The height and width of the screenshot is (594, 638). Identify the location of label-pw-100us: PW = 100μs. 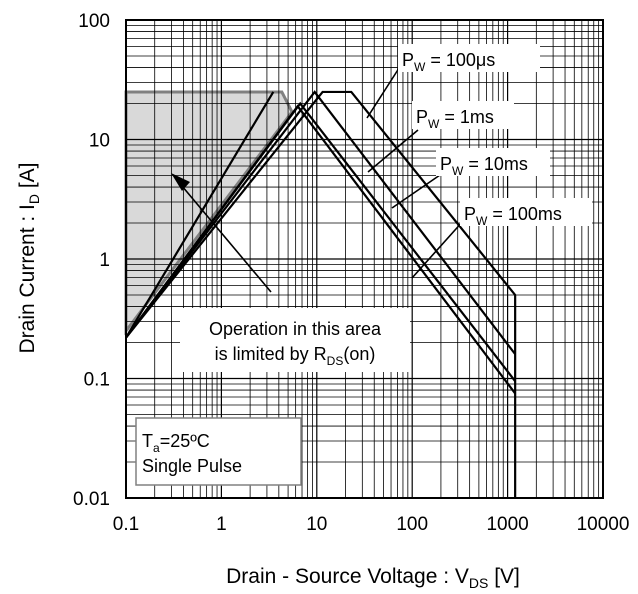
(448, 62).